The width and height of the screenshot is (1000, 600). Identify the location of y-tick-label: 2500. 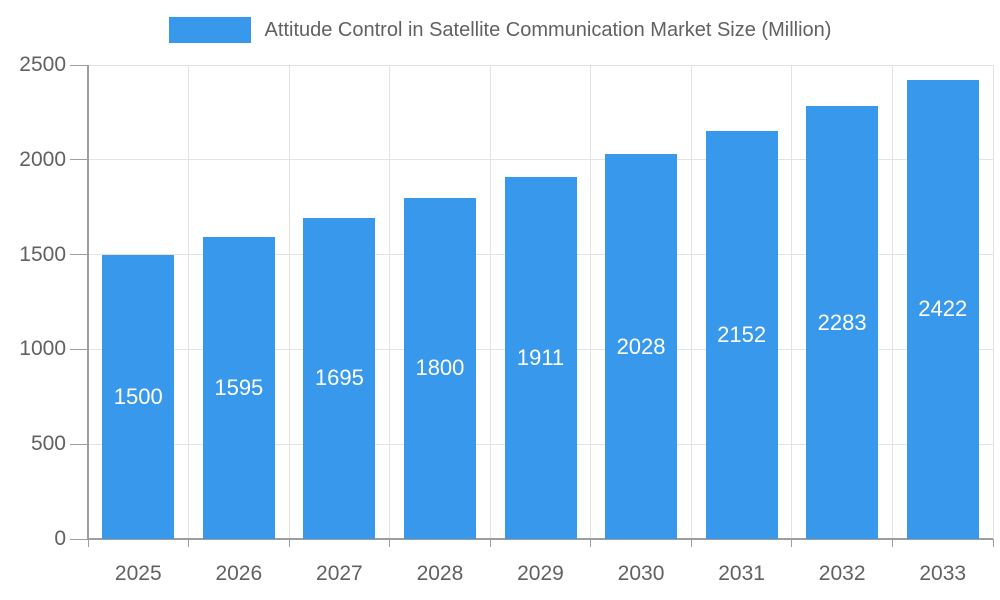
(42, 64).